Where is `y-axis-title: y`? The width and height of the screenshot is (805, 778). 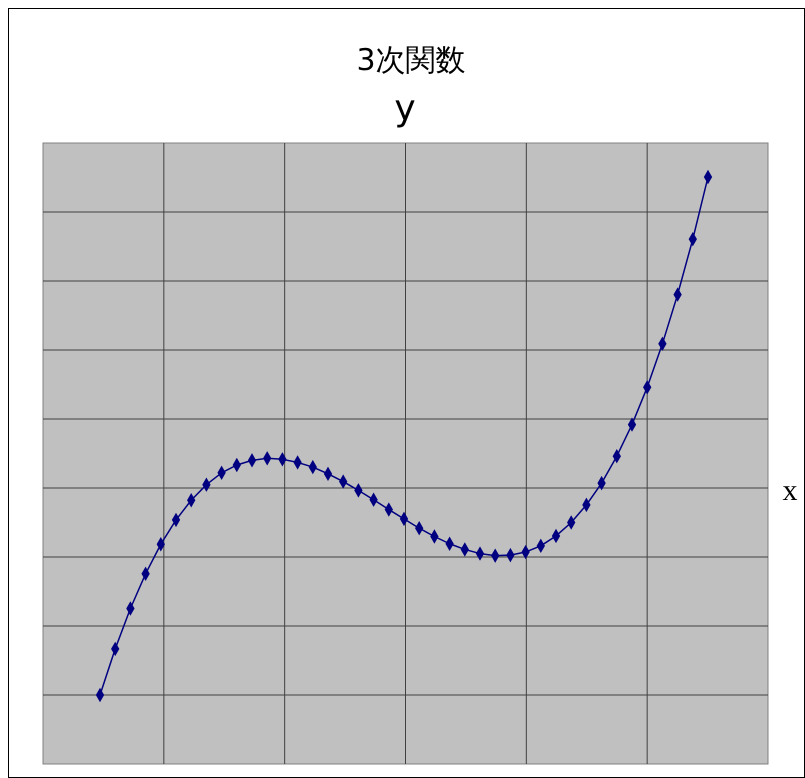 y-axis-title: y is located at coordinates (405, 108).